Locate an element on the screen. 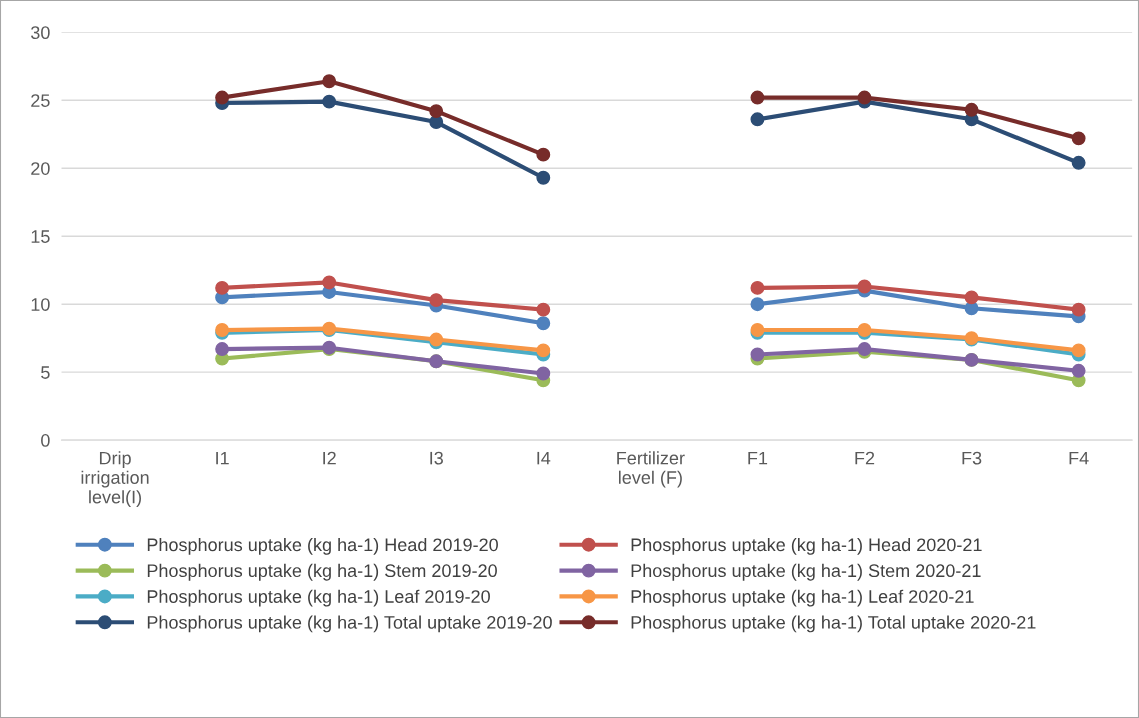 This screenshot has width=1139, height=718. x-tick-label: F2 is located at coordinates (865, 458).